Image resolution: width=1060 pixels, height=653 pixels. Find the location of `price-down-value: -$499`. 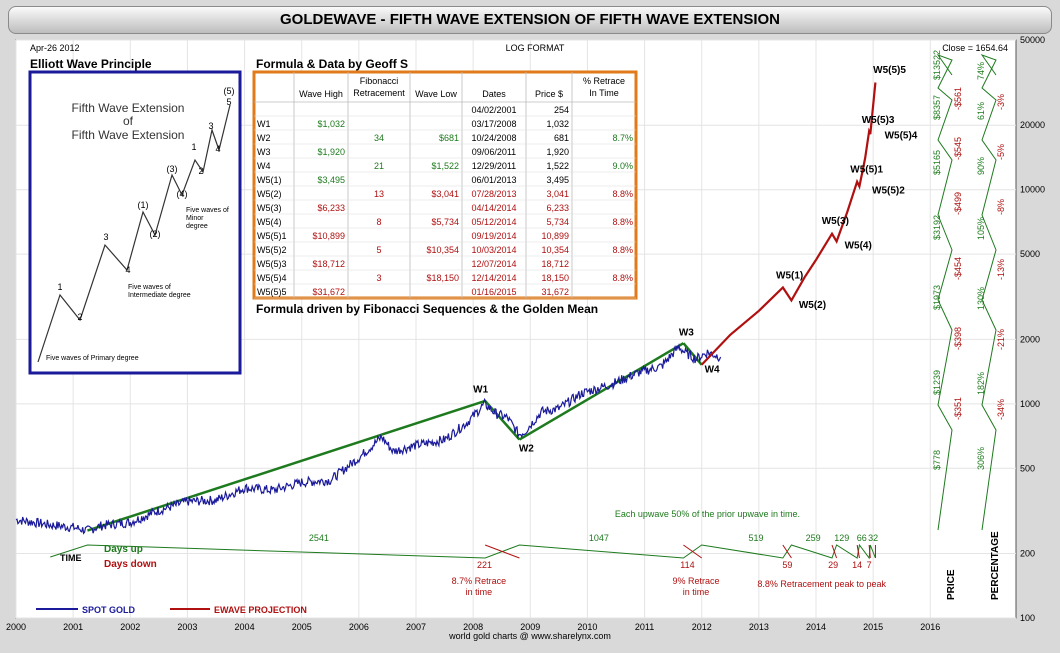

price-down-value: -$499 is located at coordinates (958, 203).